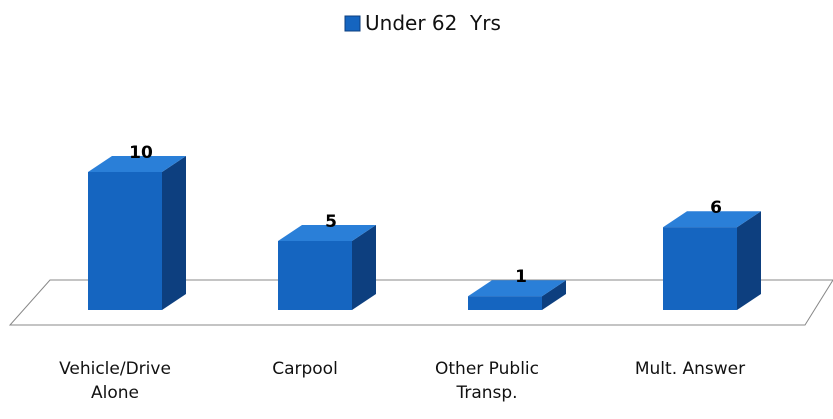 This screenshot has height=419, width=833. Describe the element at coordinates (433, 23) in the screenshot. I see `legend-text: Under 62 Yrs` at that location.